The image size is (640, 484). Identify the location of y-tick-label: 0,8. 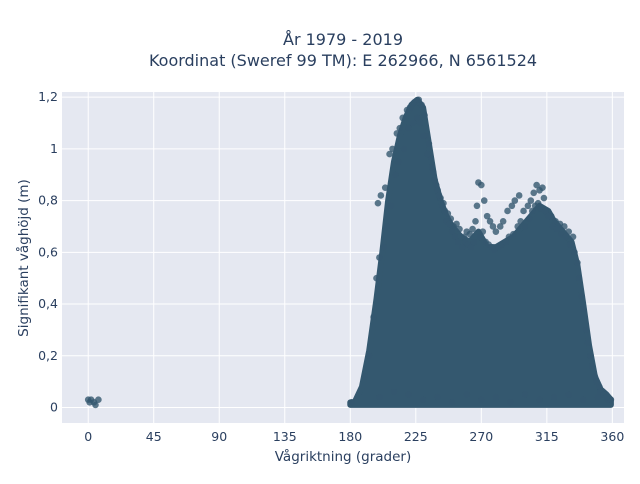
(48, 200).